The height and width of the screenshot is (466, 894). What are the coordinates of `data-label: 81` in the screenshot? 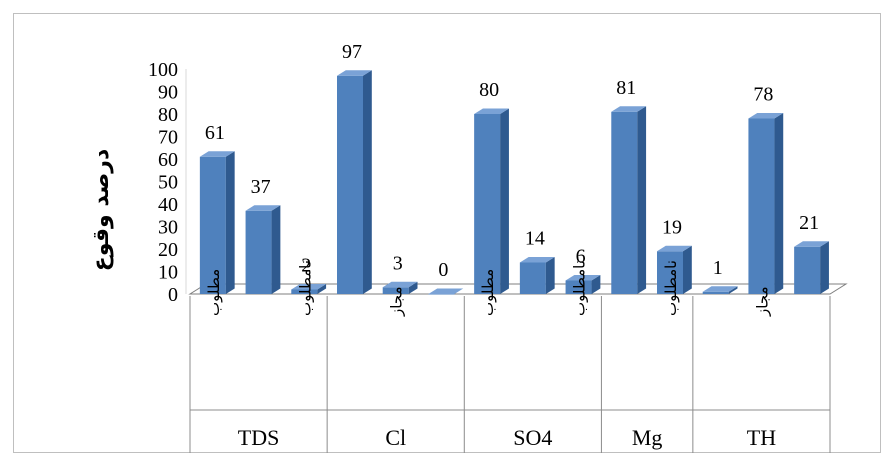 It's located at (626, 88).